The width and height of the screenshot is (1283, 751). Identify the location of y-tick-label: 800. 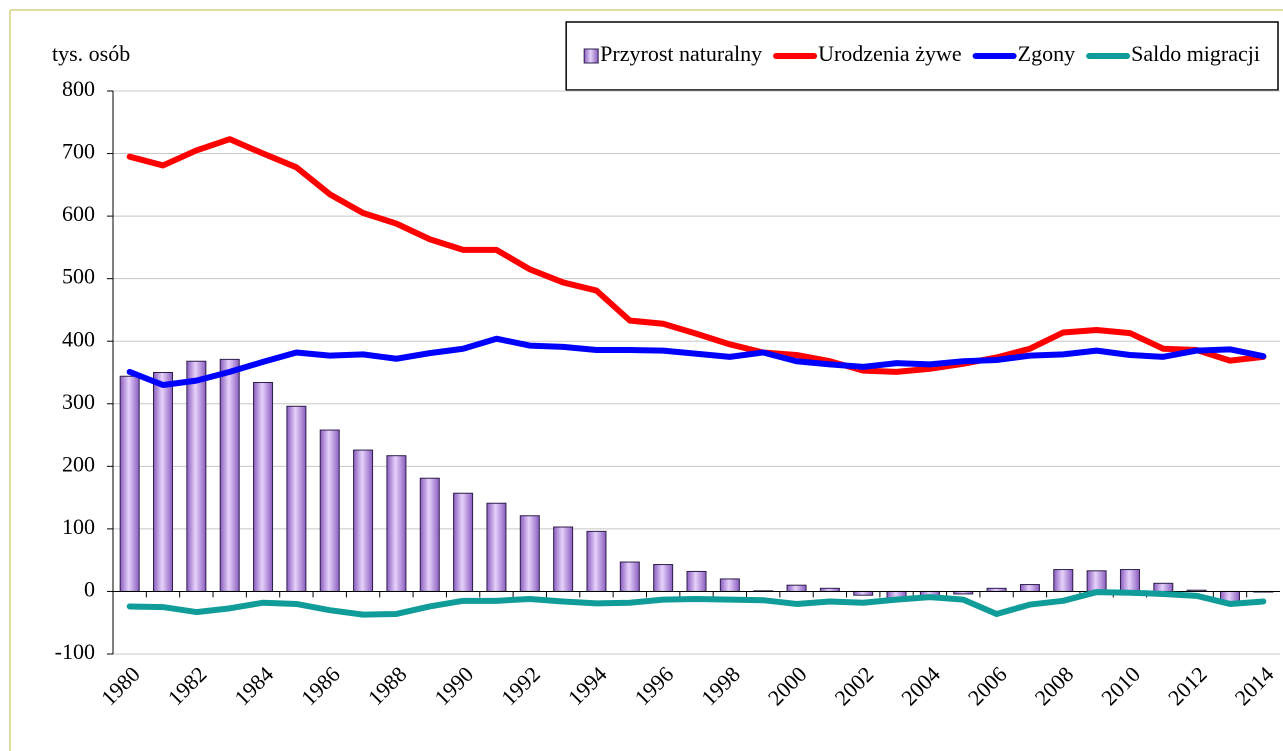
(78, 88).